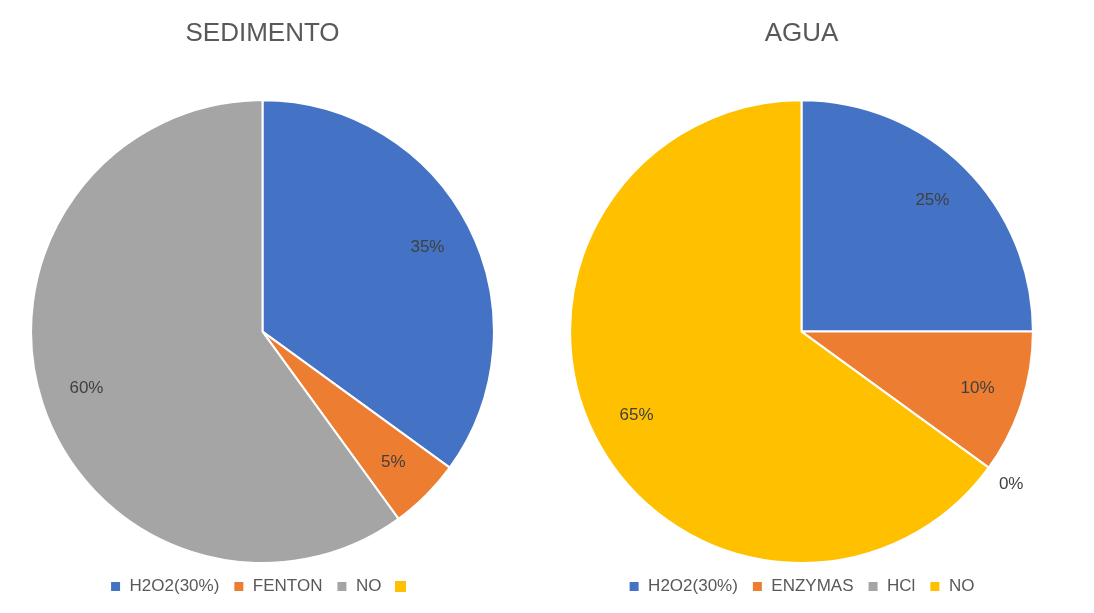  What do you see at coordinates (636, 415) in the screenshot?
I see `data-label: 65%` at bounding box center [636, 415].